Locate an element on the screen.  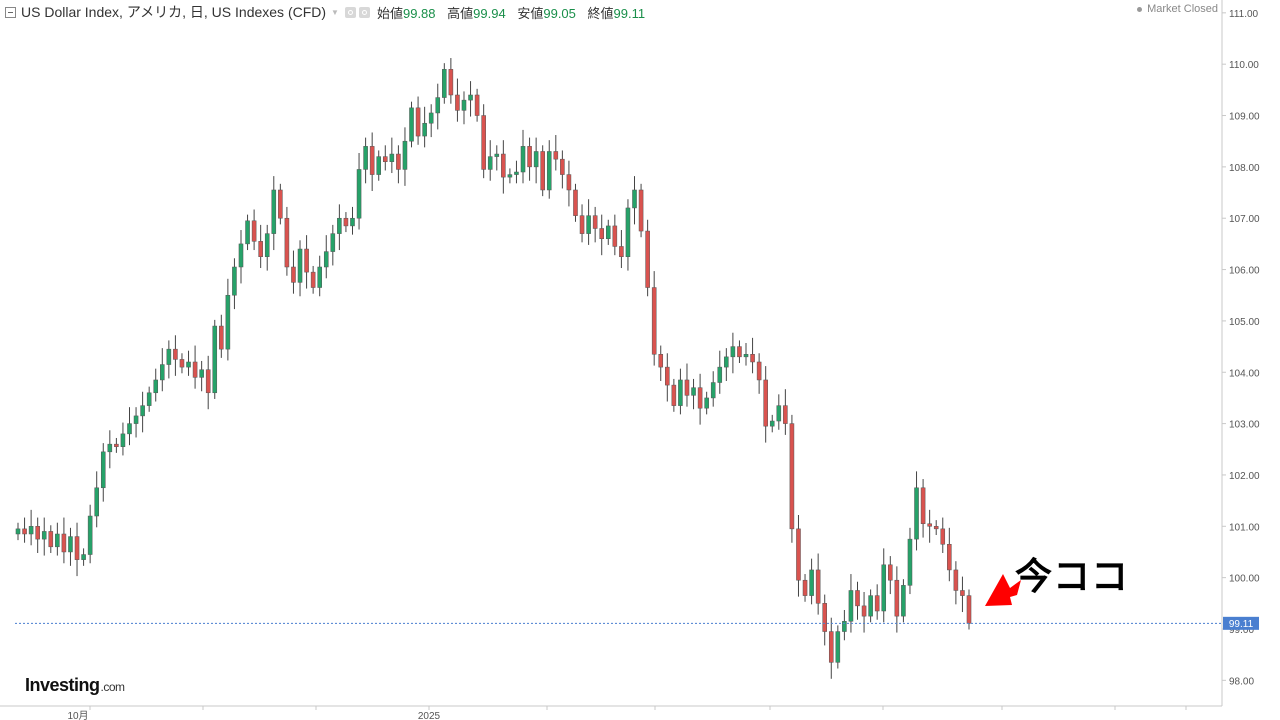
high-label: 高値 is located at coordinates (460, 13).